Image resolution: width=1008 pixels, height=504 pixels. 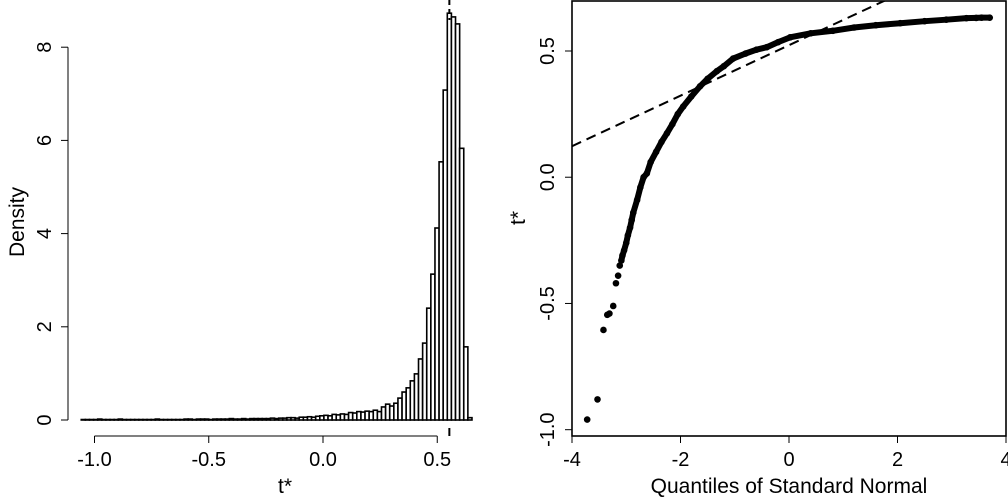 What do you see at coordinates (45, 326) in the screenshot?
I see `y-tick-label: 2` at bounding box center [45, 326].